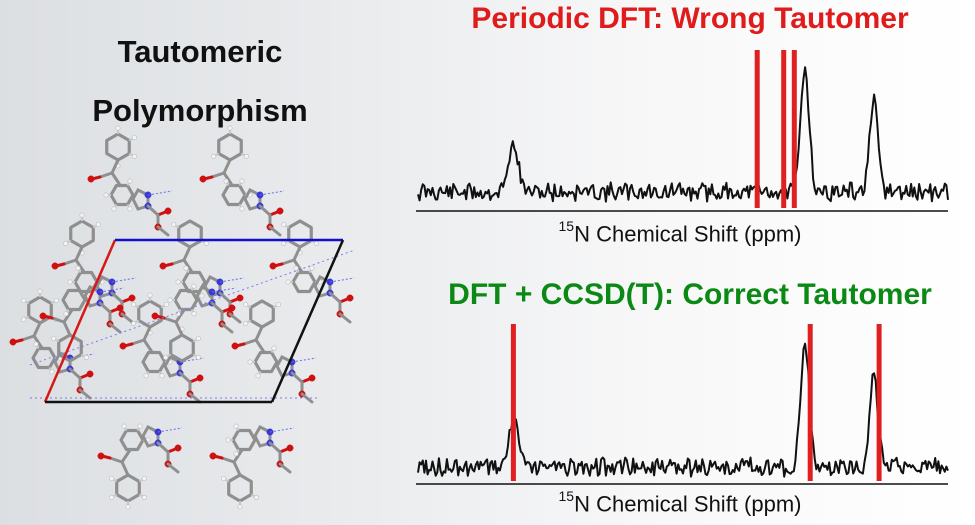 This screenshot has width=975, height=525. What do you see at coordinates (566, 226) in the screenshot?
I see `top-isotope-superscript: 15` at bounding box center [566, 226].